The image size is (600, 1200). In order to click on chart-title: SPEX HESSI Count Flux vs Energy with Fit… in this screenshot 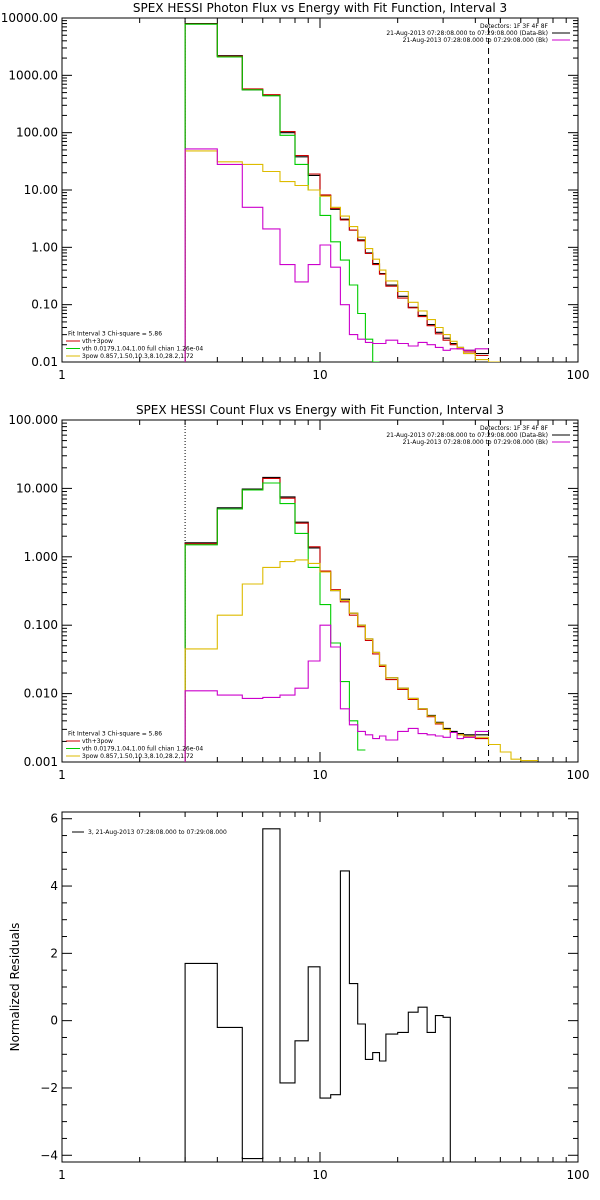, I will do `click(320, 410)`.